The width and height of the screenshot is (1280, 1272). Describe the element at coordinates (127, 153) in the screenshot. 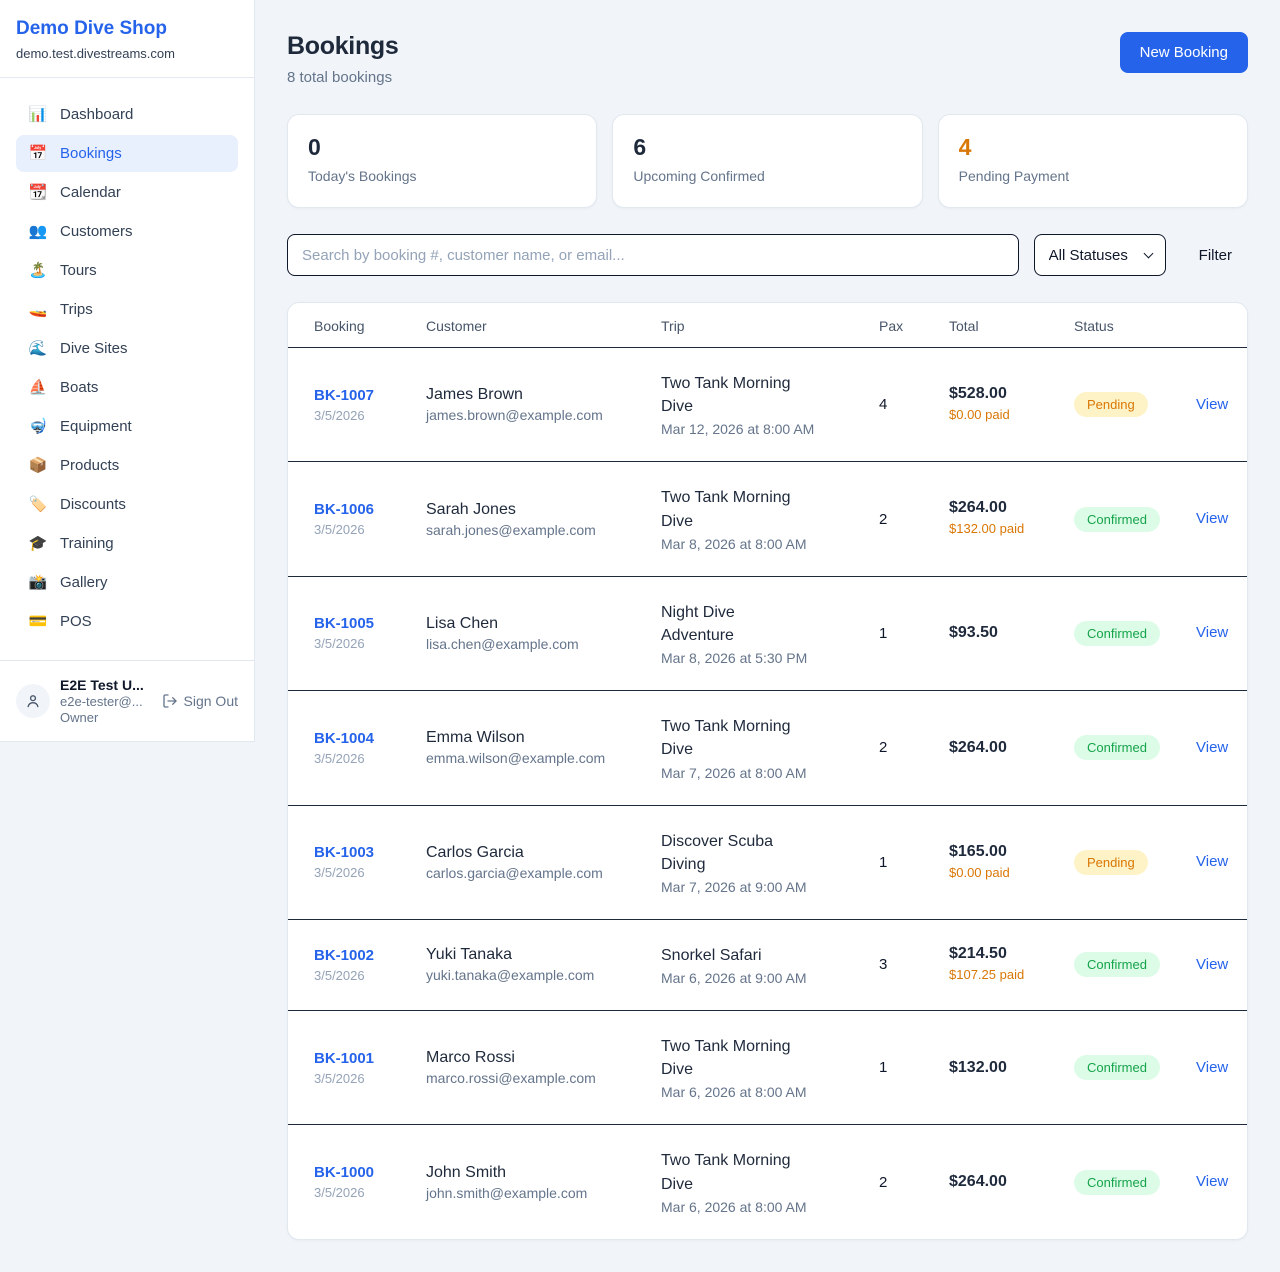

I see `sidebar-item-bookings: 📅 Bookings` at that location.